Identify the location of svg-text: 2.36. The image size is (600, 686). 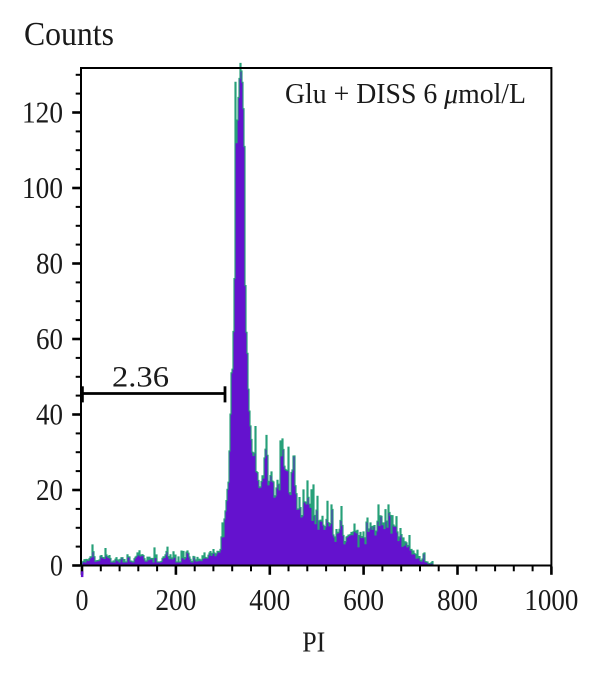
(140, 377).